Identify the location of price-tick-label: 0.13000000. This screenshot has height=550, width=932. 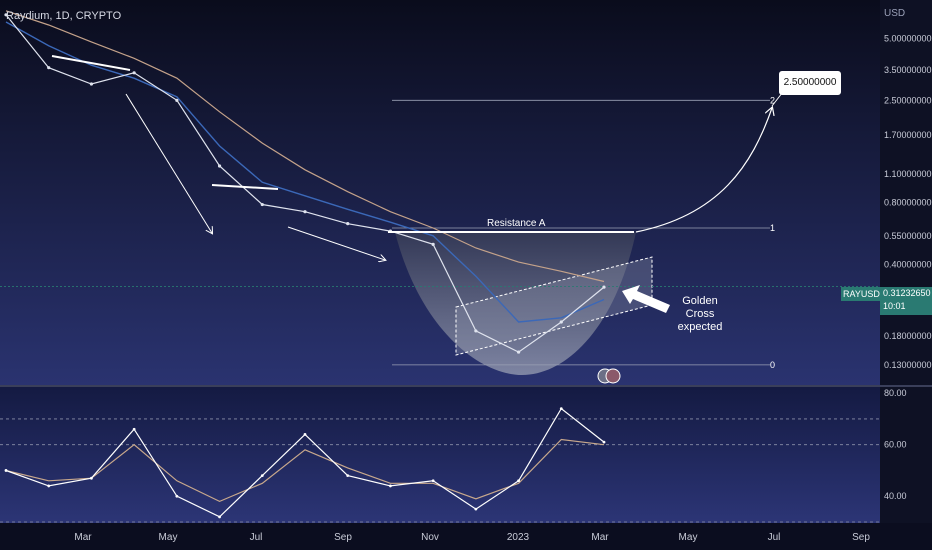
(908, 365).